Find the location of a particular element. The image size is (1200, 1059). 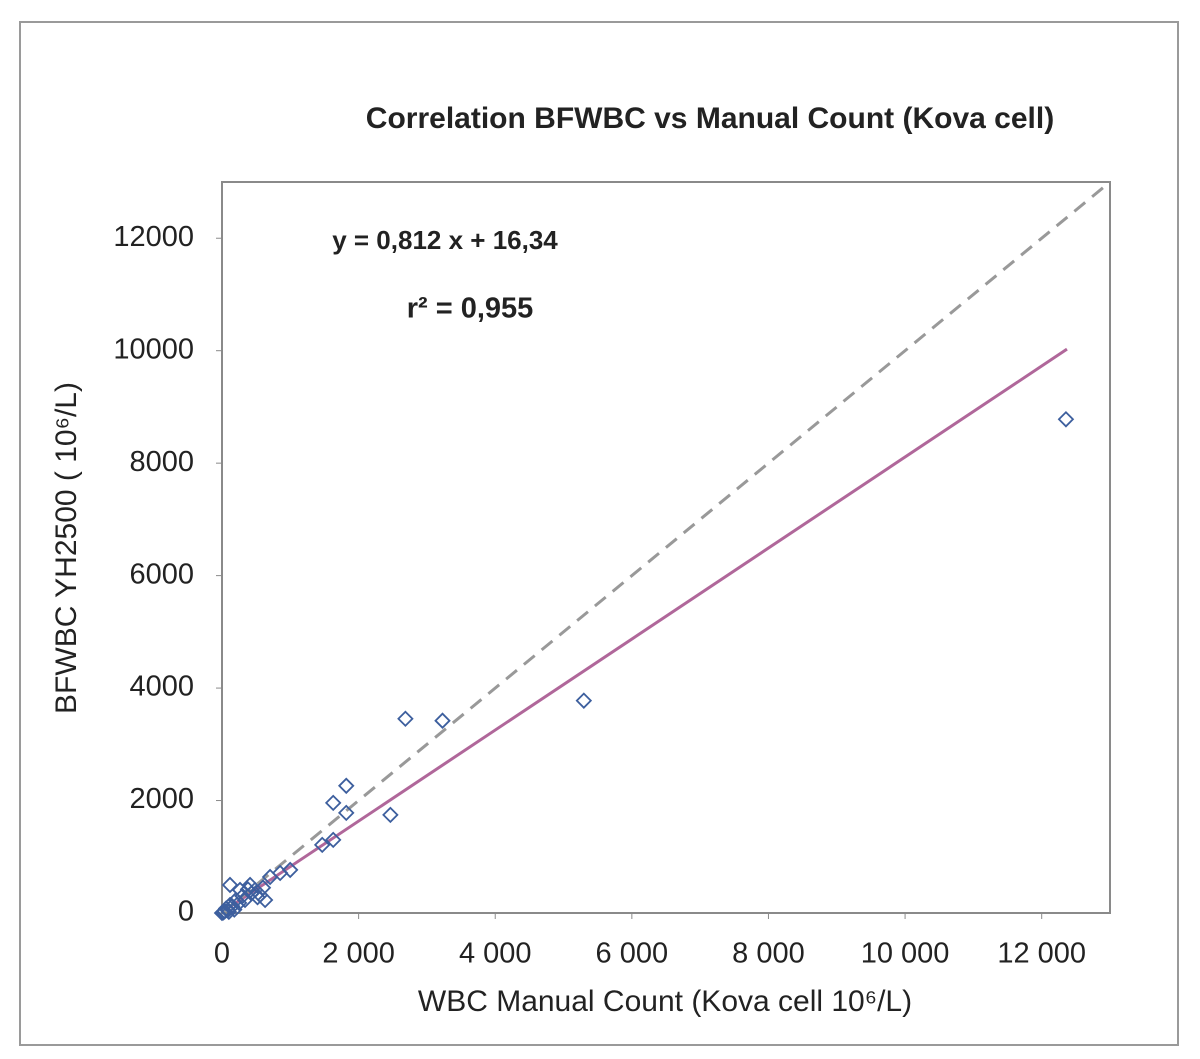

x-tick-label: 4 000 is located at coordinates (495, 954).